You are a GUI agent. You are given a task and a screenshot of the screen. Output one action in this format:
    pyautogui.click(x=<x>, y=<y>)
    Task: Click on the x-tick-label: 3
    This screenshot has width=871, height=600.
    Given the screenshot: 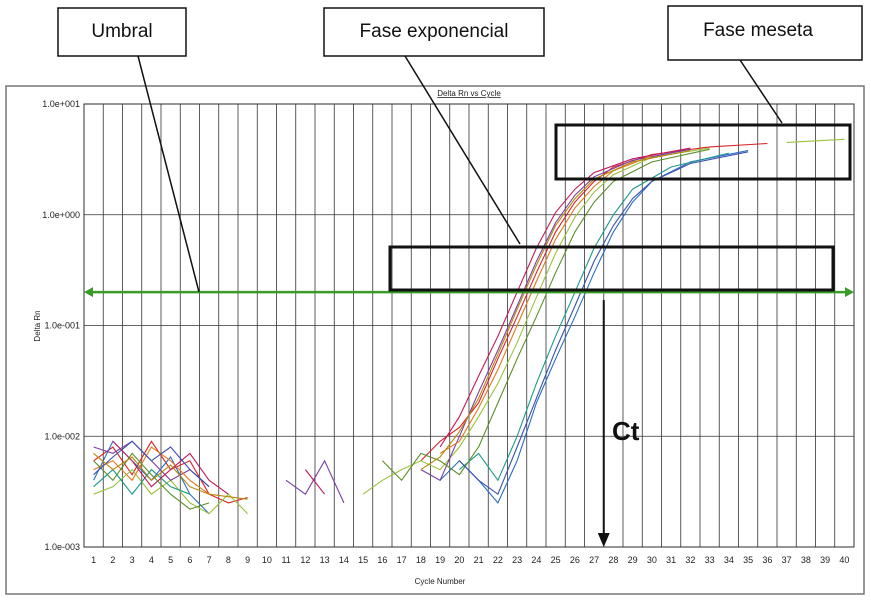 What is the action you would take?
    pyautogui.click(x=132, y=560)
    